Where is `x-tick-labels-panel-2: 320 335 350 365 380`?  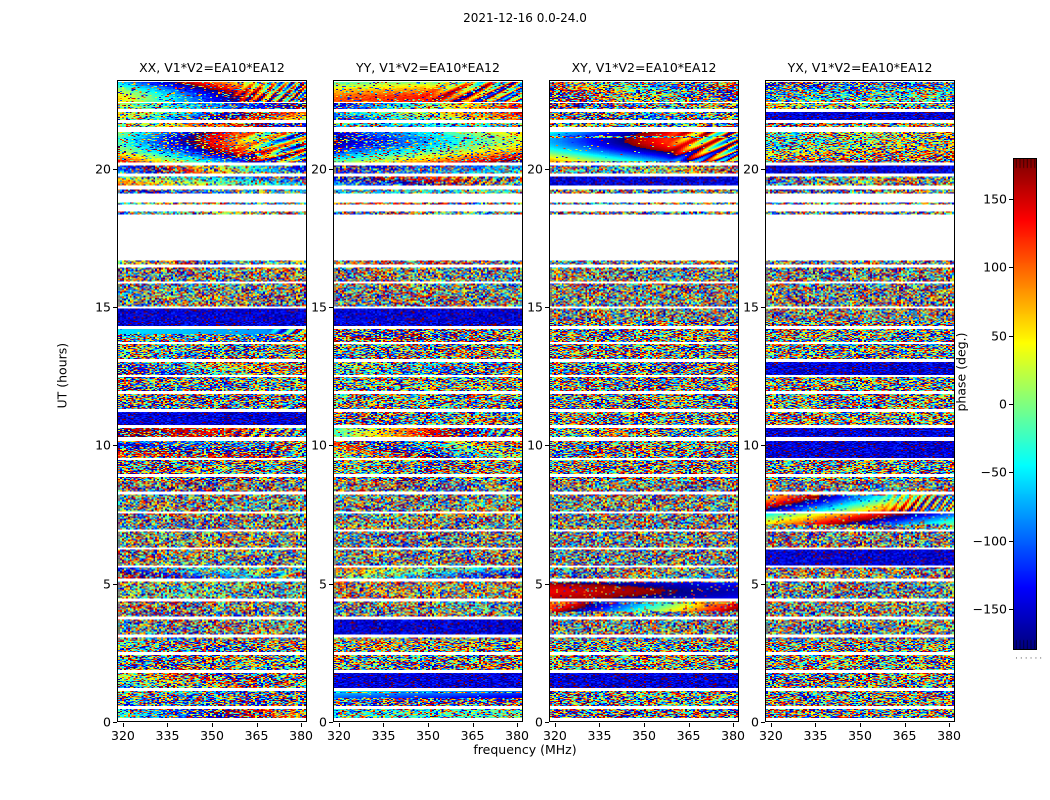
x-tick-labels-panel-2: 320 335 350 365 380 is located at coordinates (428, 737).